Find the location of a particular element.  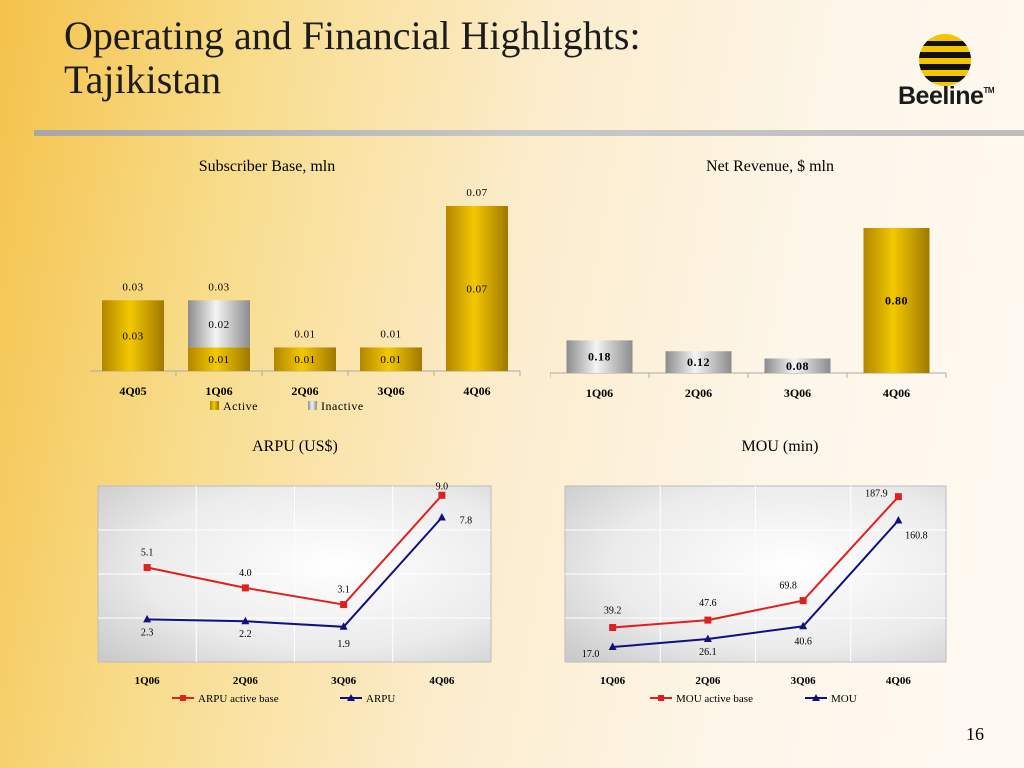

slide-title-line2: Tajikistan is located at coordinates (143, 79).